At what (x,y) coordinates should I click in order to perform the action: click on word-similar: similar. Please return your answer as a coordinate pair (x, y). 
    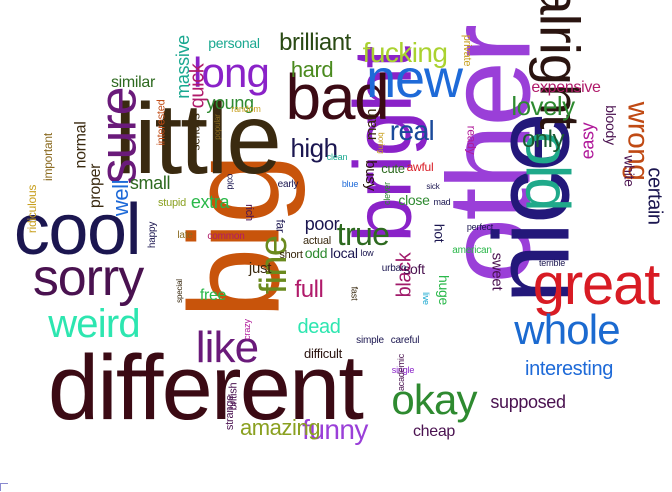
    Looking at the image, I should click on (133, 82).